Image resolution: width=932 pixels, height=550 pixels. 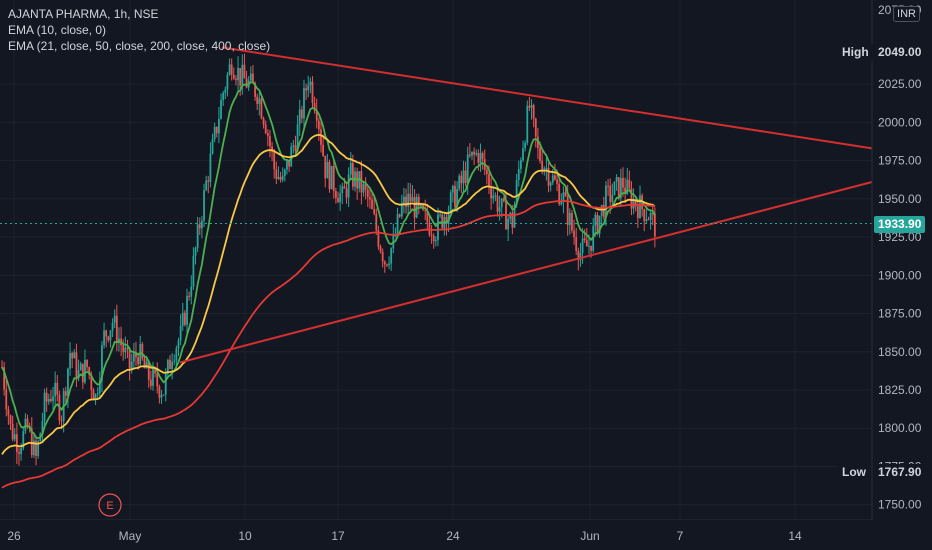 I want to click on time-tick-label: 10, so click(x=245, y=536).